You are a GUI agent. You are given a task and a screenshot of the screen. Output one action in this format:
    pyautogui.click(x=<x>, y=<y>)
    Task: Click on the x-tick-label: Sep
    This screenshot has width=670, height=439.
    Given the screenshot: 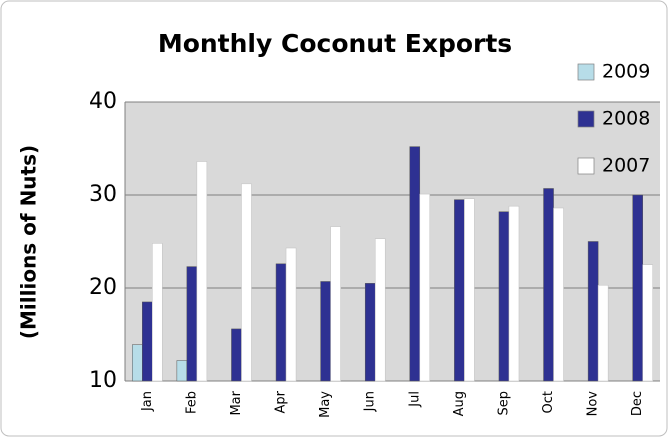 What is the action you would take?
    pyautogui.click(x=503, y=403)
    